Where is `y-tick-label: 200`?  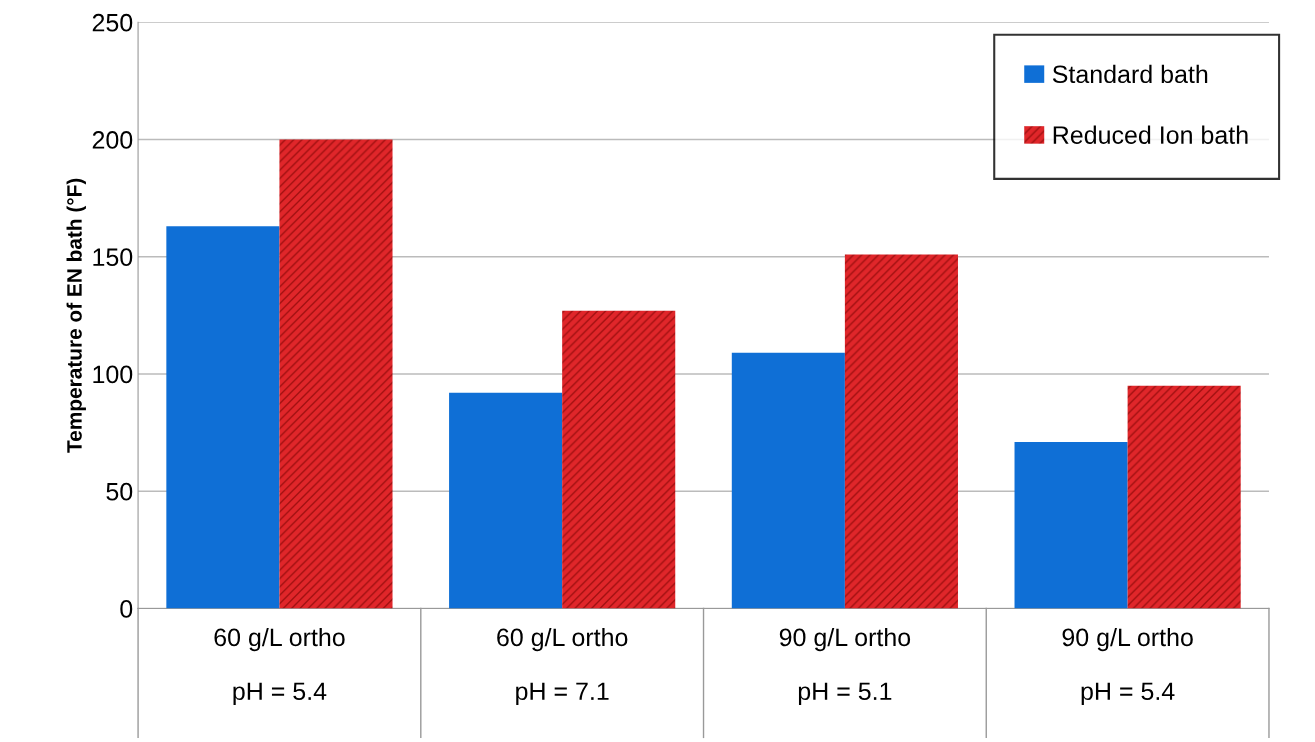
y-tick-label: 200 is located at coordinates (112, 140).